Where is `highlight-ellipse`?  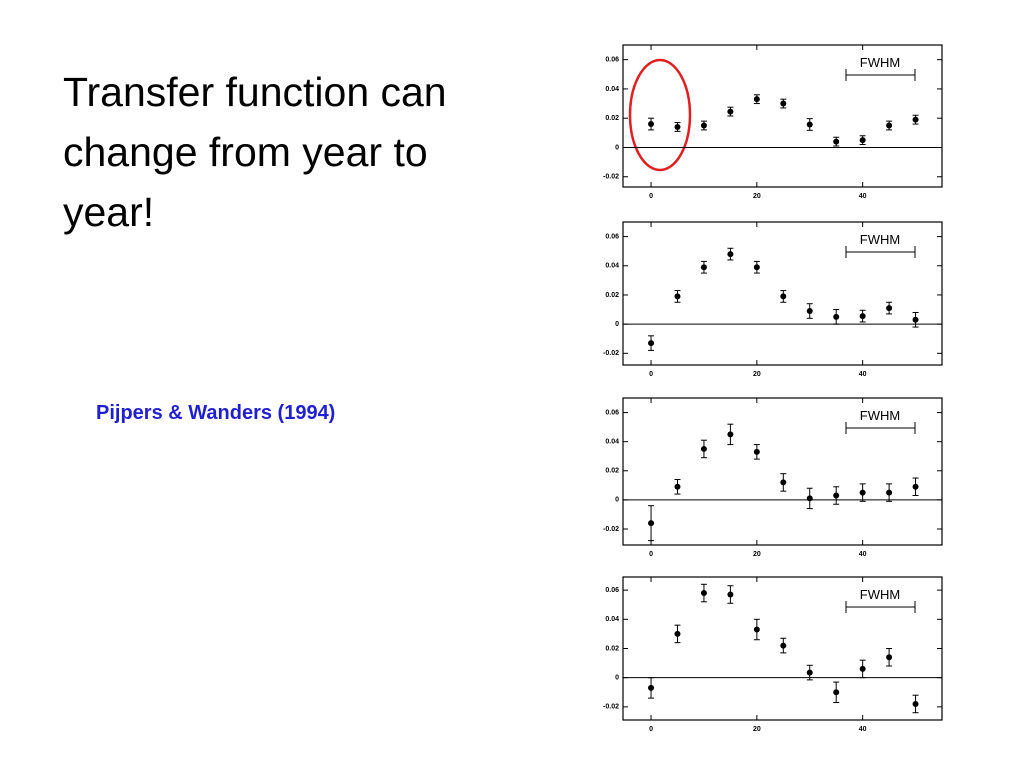 highlight-ellipse is located at coordinates (660, 115).